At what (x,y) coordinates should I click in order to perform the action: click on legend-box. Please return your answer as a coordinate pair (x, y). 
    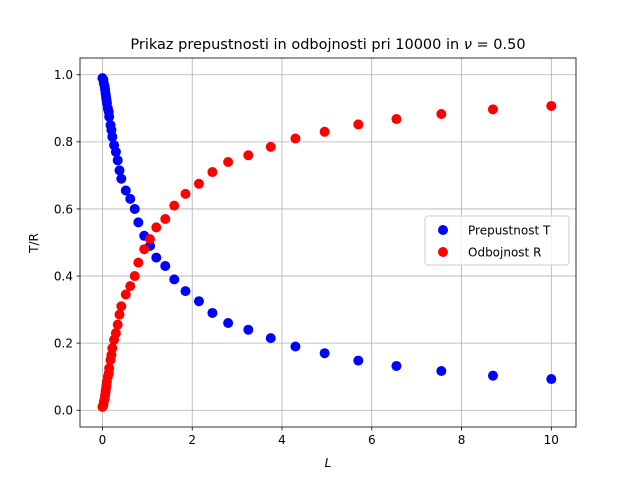
    Looking at the image, I should click on (497, 240).